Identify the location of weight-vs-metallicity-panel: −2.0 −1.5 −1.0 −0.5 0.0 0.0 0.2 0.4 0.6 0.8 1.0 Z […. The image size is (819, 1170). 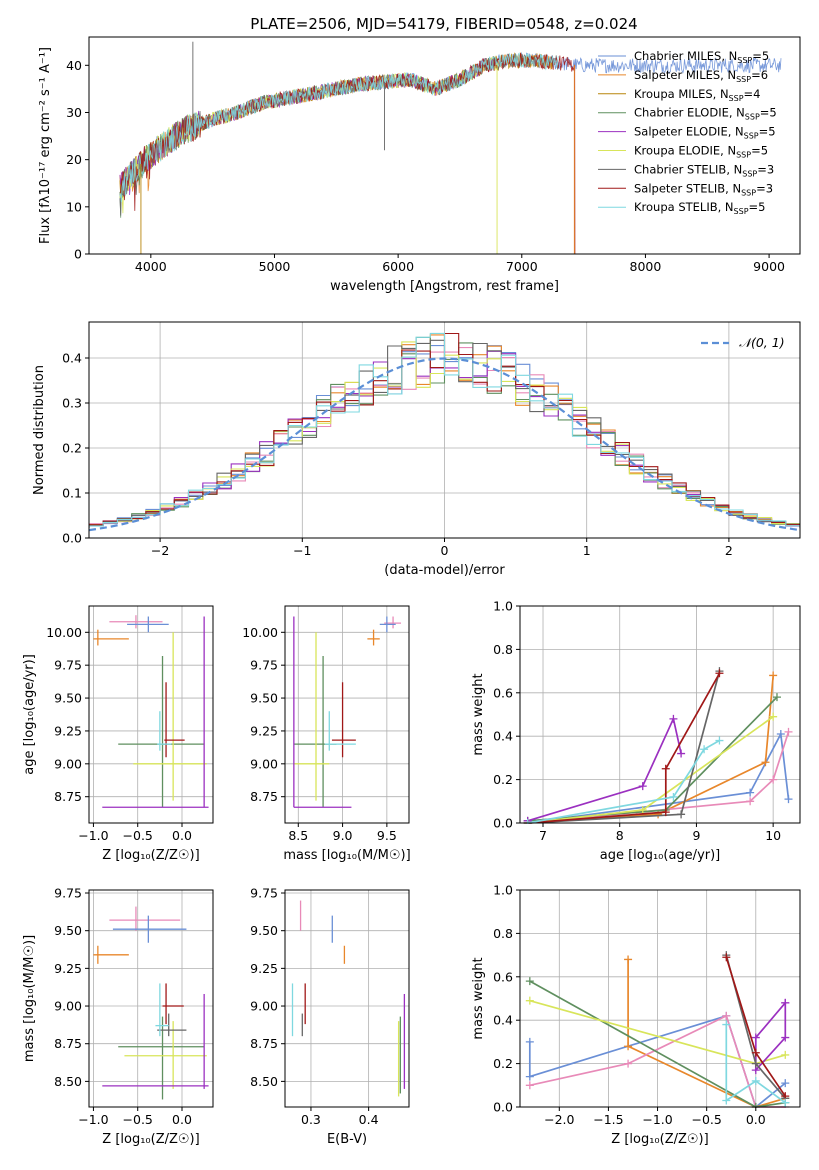
(636, 1015).